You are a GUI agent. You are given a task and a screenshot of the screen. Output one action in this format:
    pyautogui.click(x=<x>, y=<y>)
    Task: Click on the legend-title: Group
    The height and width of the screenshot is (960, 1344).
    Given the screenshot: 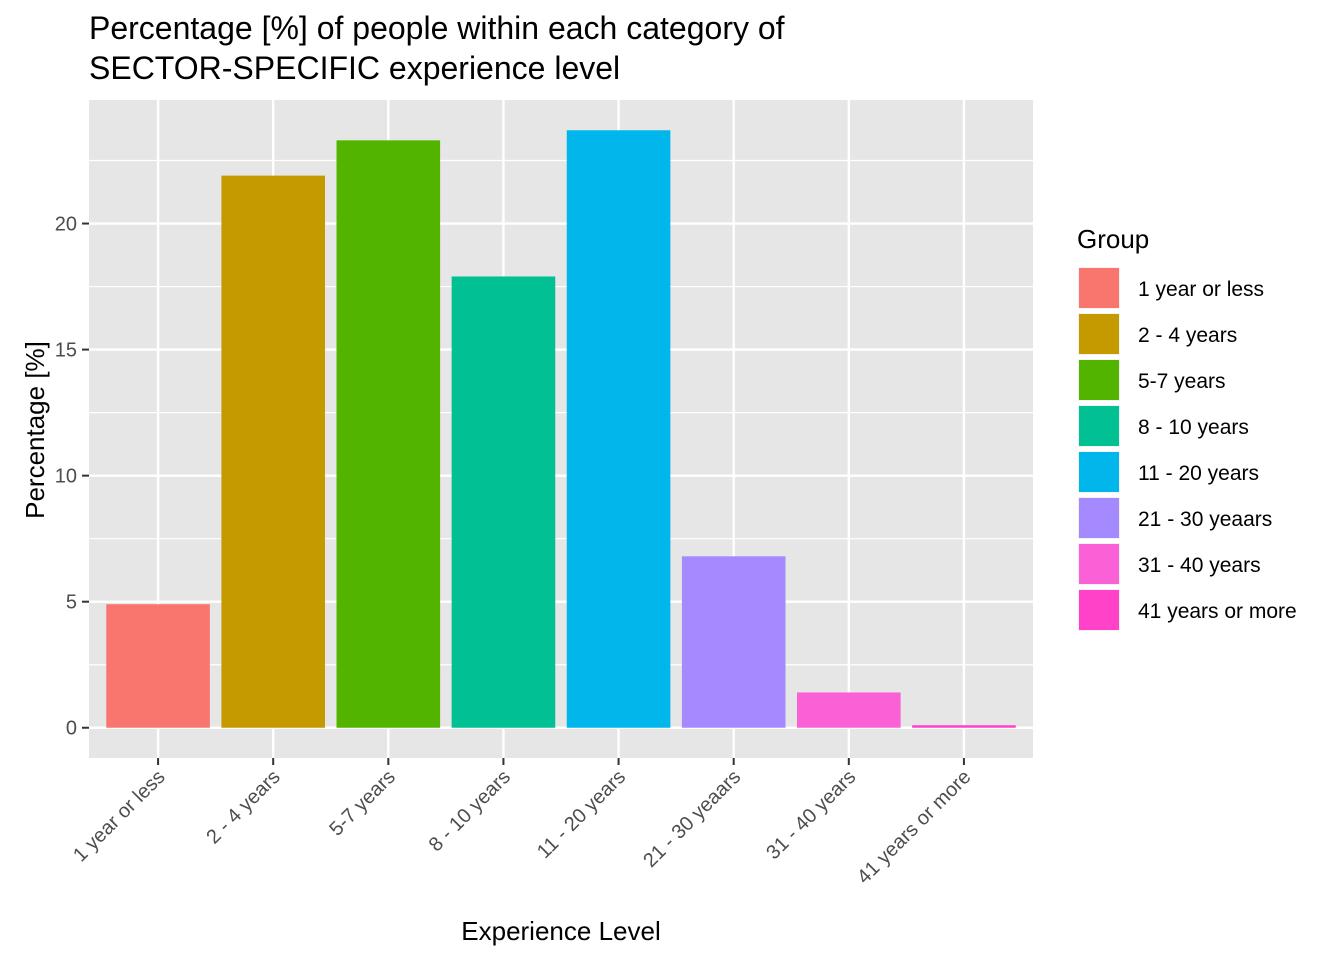 What is the action you would take?
    pyautogui.click(x=1113, y=239)
    